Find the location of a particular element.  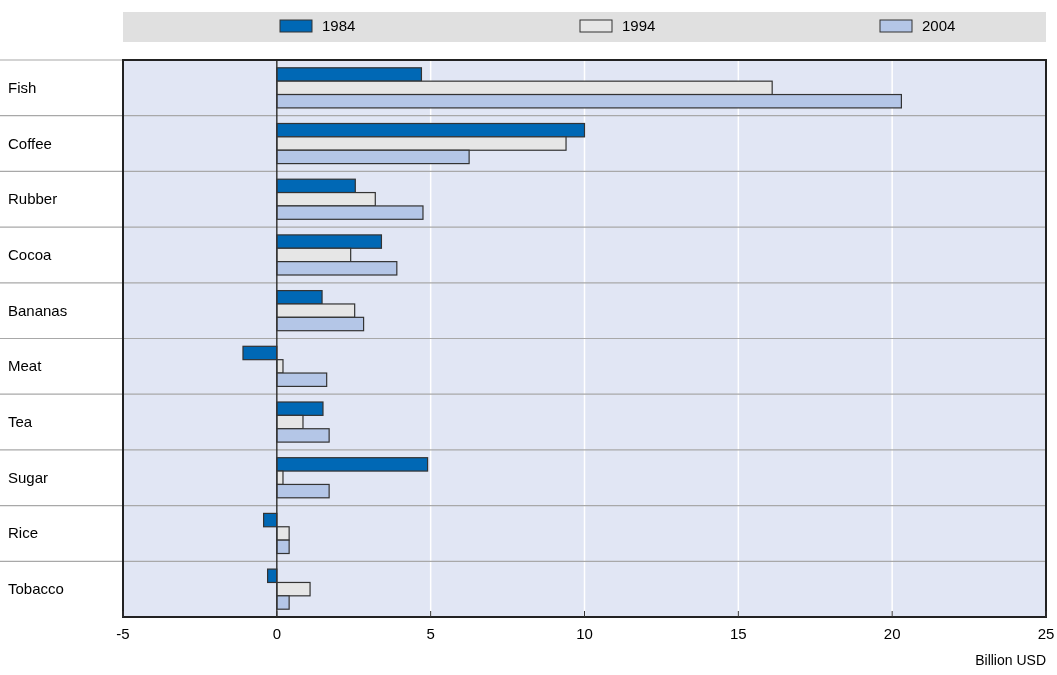

x-axis-title: Billion USD is located at coordinates (1010, 660).